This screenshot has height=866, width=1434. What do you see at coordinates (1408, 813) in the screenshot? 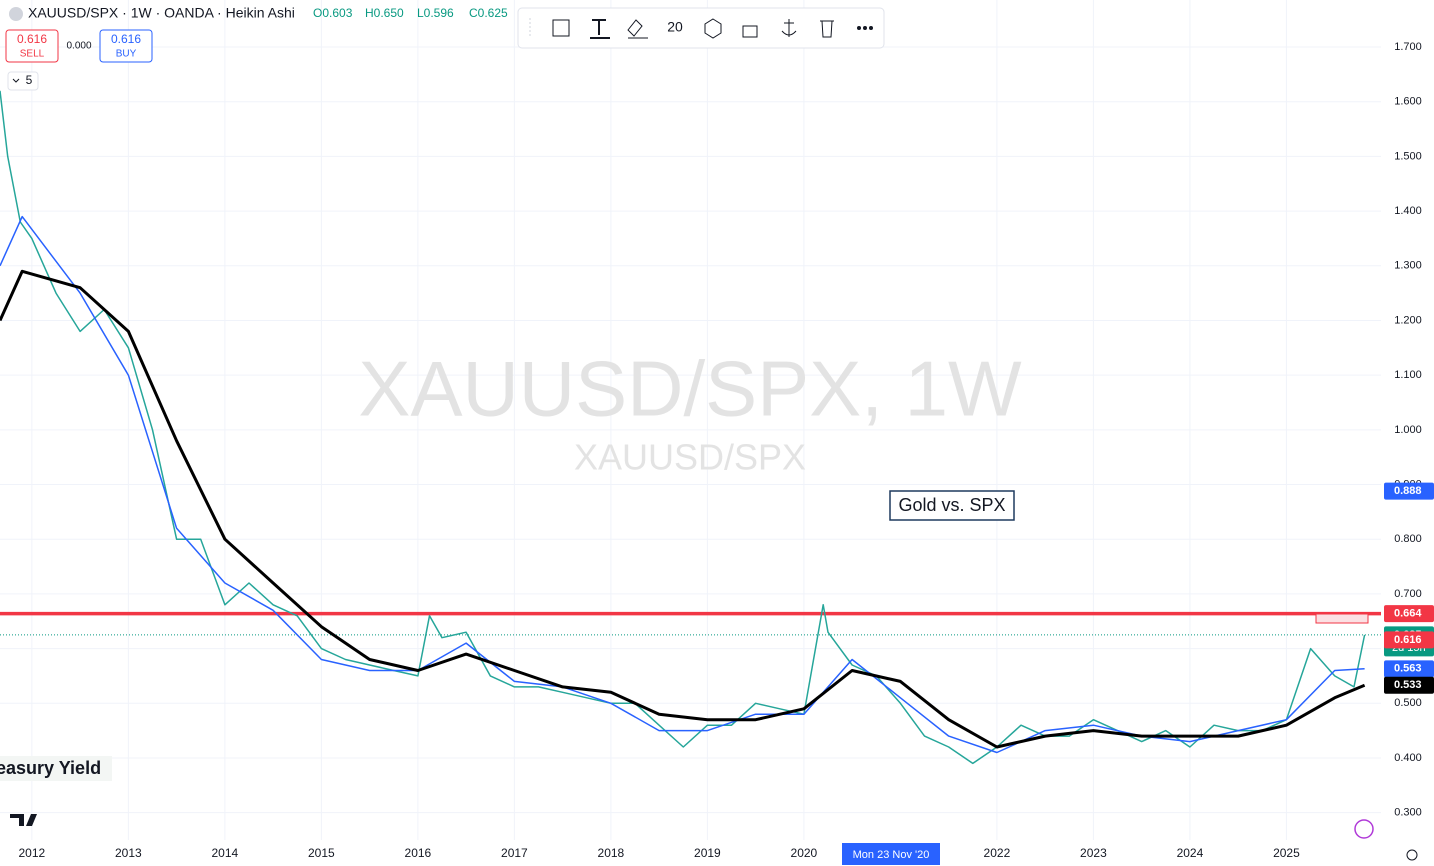
I see `y-tick-label: 0.300` at bounding box center [1408, 813].